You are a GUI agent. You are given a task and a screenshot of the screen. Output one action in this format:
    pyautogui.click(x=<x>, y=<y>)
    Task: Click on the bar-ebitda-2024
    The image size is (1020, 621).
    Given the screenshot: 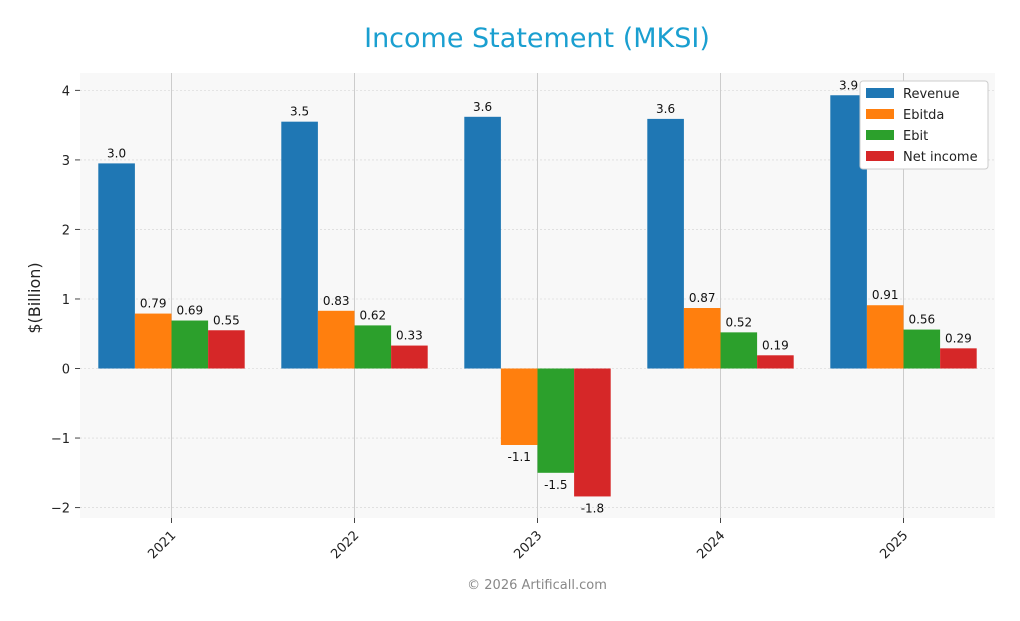 What is the action you would take?
    pyautogui.click(x=702, y=338)
    